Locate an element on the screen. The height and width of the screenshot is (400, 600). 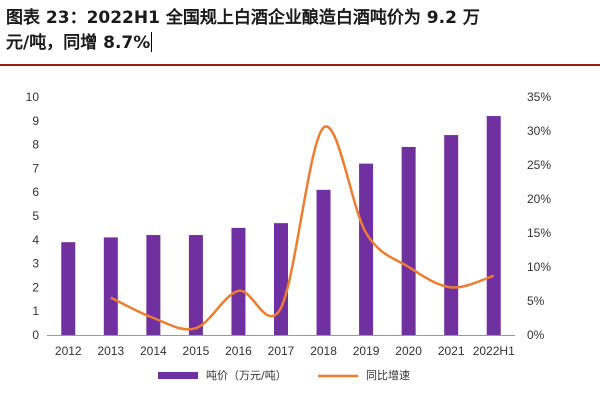
right-y-tick-label: 0% is located at coordinates (536, 335).